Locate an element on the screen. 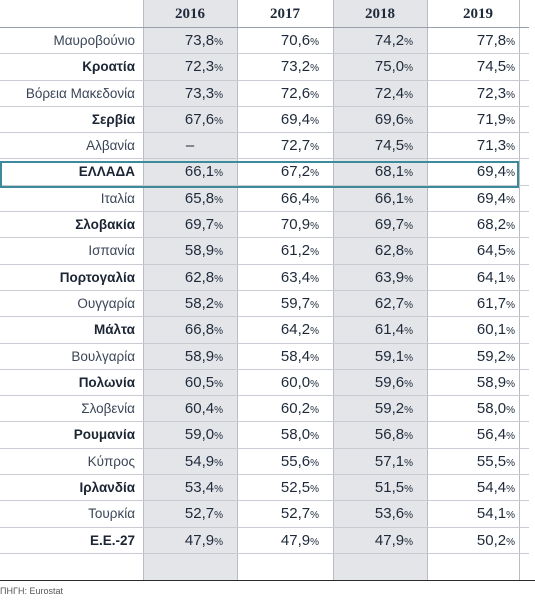 The image size is (535, 600). value-cell: 63,4% is located at coordinates (285, 278).